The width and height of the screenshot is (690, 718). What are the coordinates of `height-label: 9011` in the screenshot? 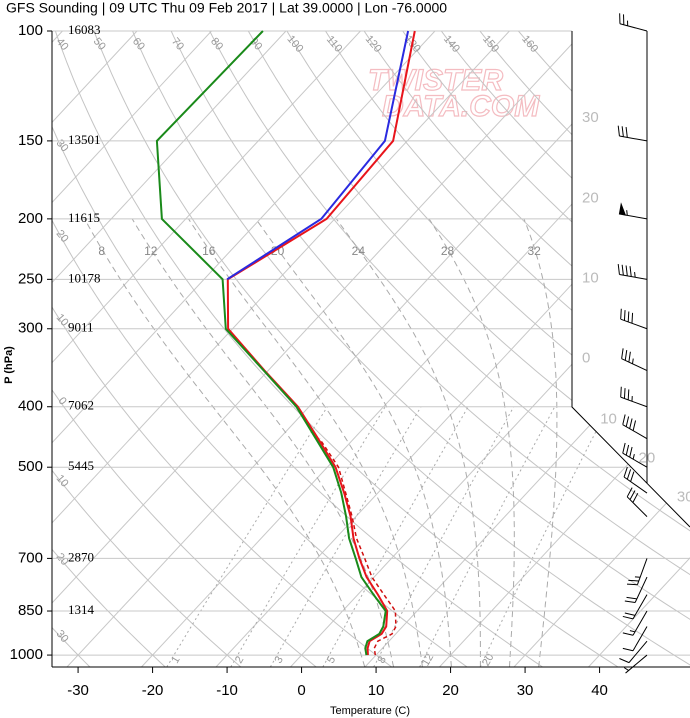 It's located at (81, 327).